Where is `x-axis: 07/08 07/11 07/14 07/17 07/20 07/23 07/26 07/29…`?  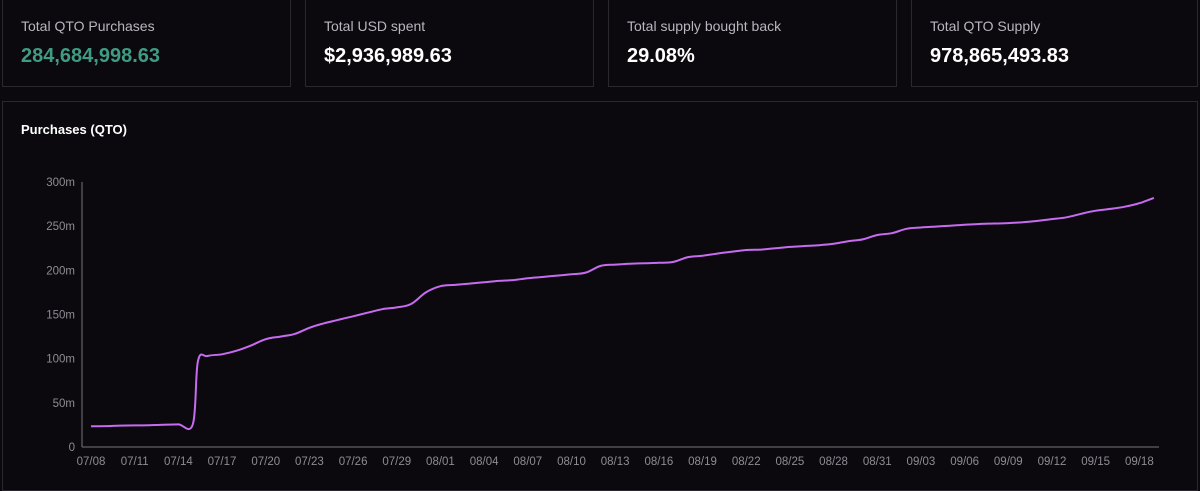 x-axis: 07/08 07/11 07/14 07/17 07/20 07/23 07/26 07/29… is located at coordinates (618, 457).